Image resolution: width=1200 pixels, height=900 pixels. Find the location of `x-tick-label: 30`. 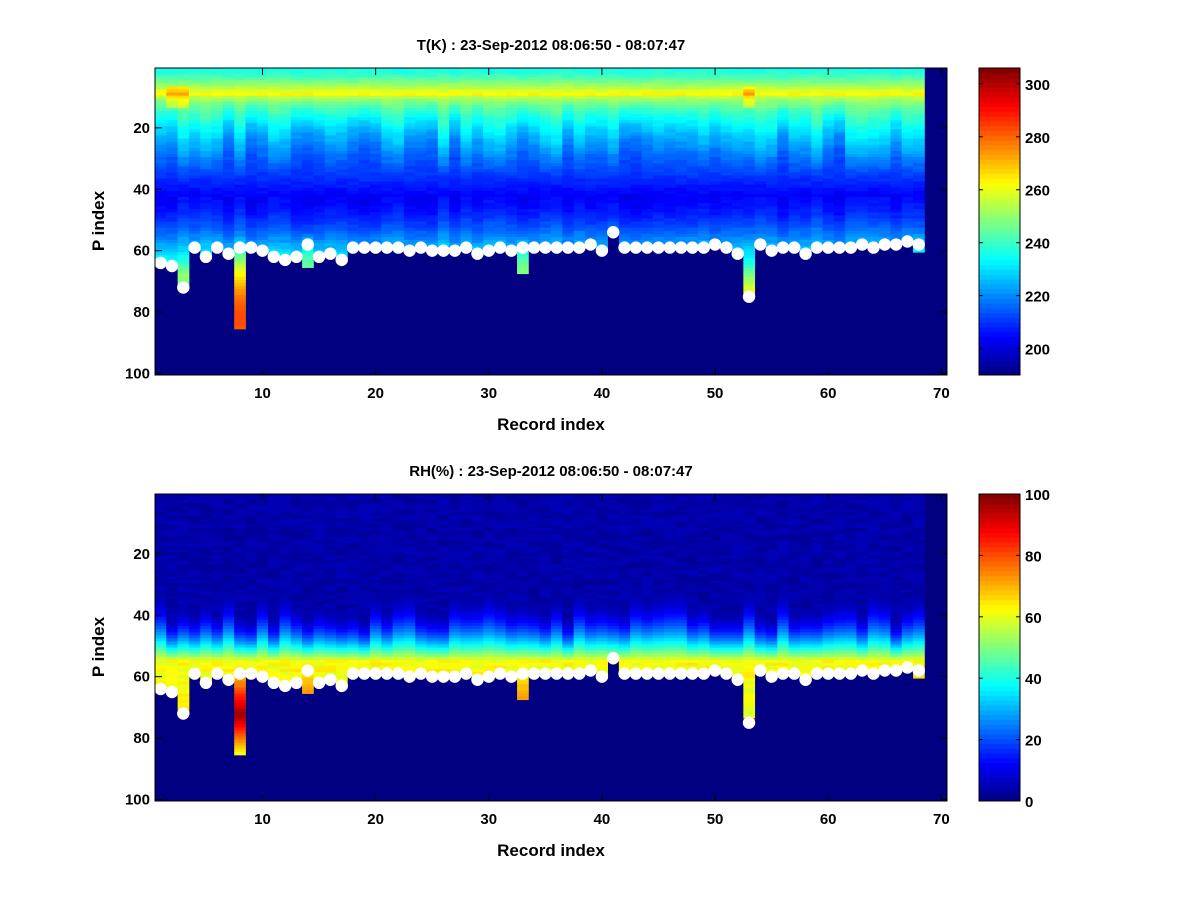

x-tick-label: 30 is located at coordinates (488, 393).